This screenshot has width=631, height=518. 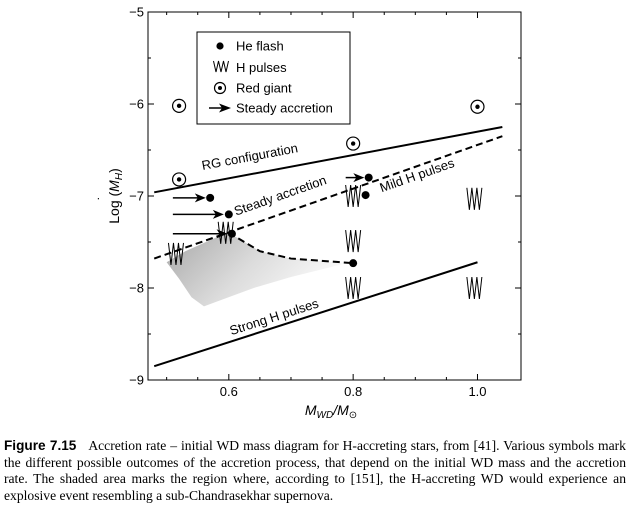 What do you see at coordinates (136, 104) in the screenshot?
I see `y-tick-label: −6` at bounding box center [136, 104].